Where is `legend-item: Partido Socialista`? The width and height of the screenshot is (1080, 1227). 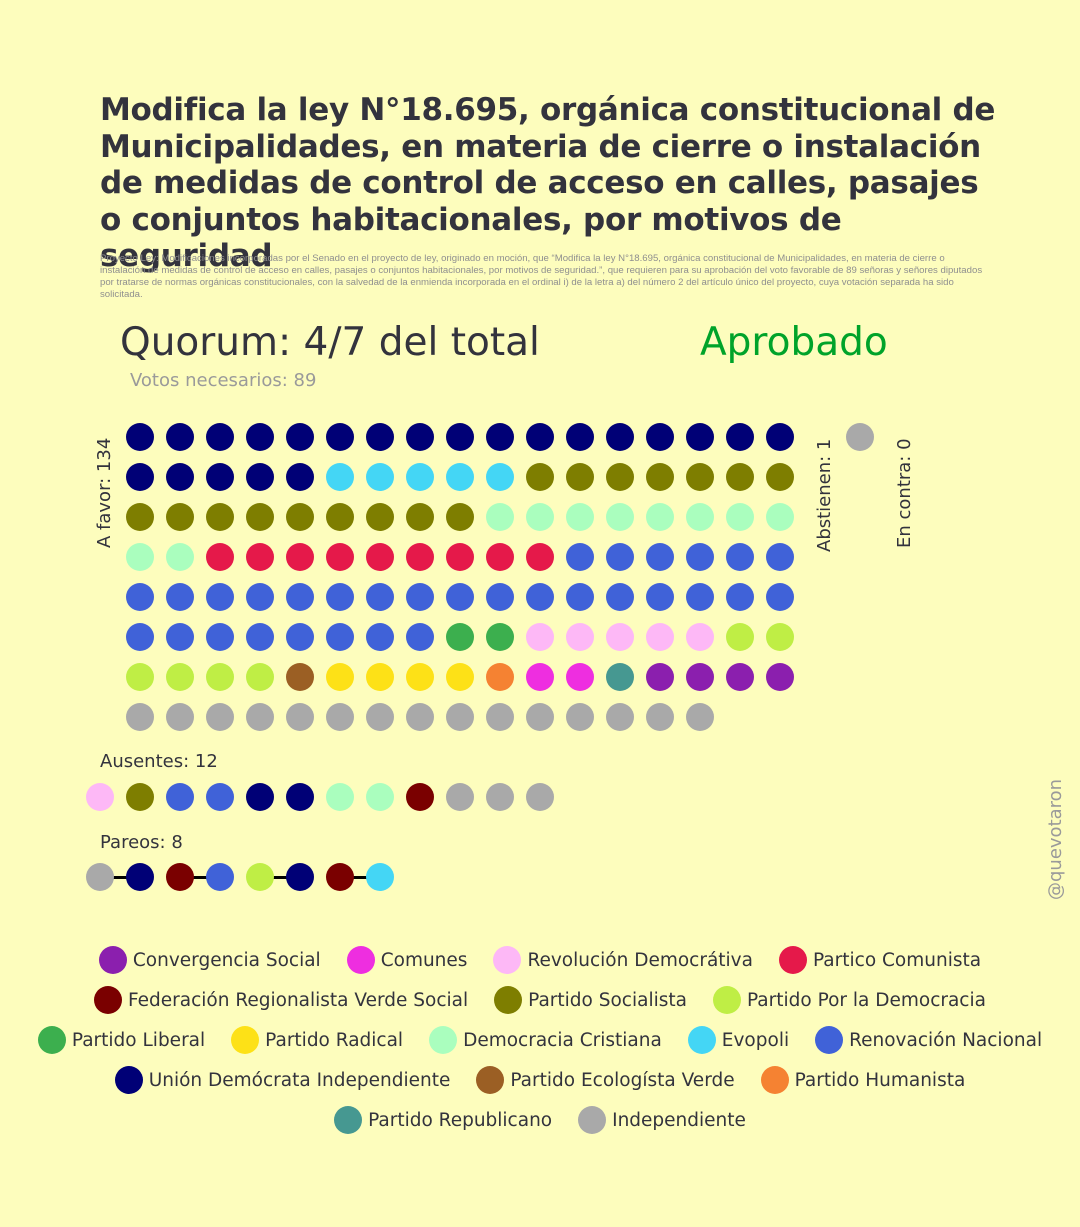 legend-item: Partido Socialista is located at coordinates (590, 1000).